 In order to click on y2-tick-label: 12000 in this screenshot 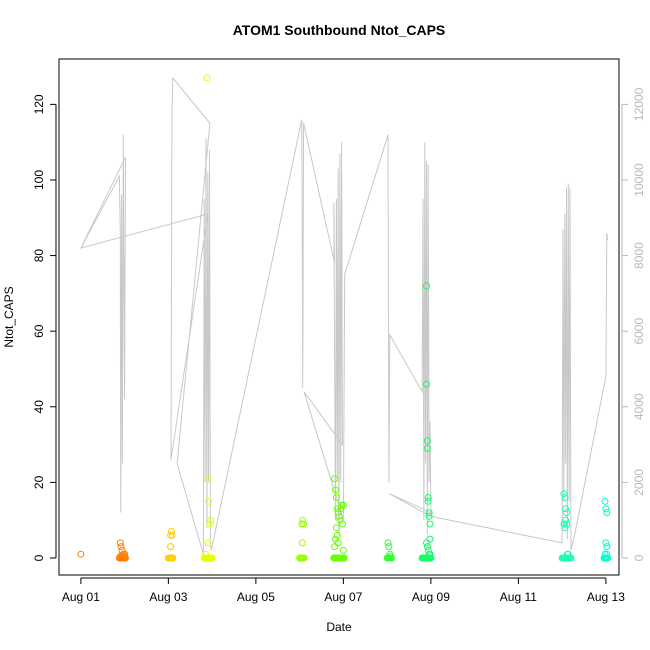, I will do `click(639, 104)`.